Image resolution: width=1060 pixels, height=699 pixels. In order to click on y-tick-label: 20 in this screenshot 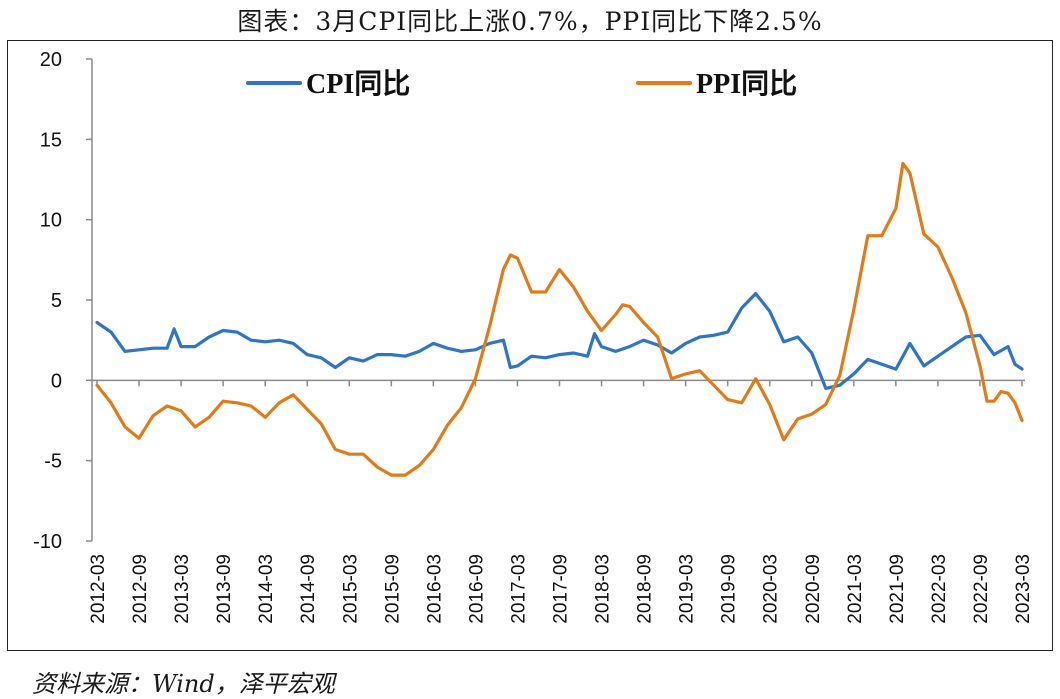, I will do `click(51, 60)`.